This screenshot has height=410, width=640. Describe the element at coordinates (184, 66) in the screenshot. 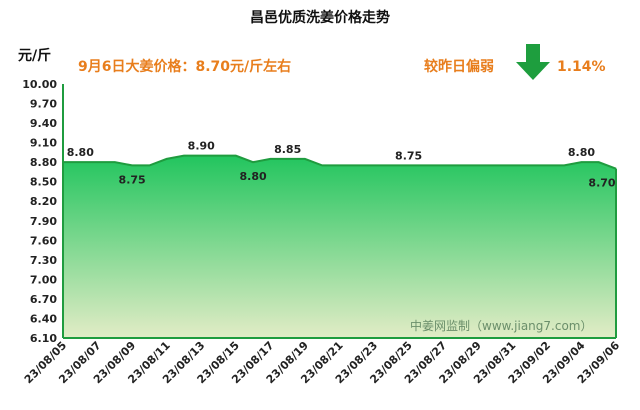

I see `price-note: 9月6日大姜价格：8.70元/斤左右` at that location.